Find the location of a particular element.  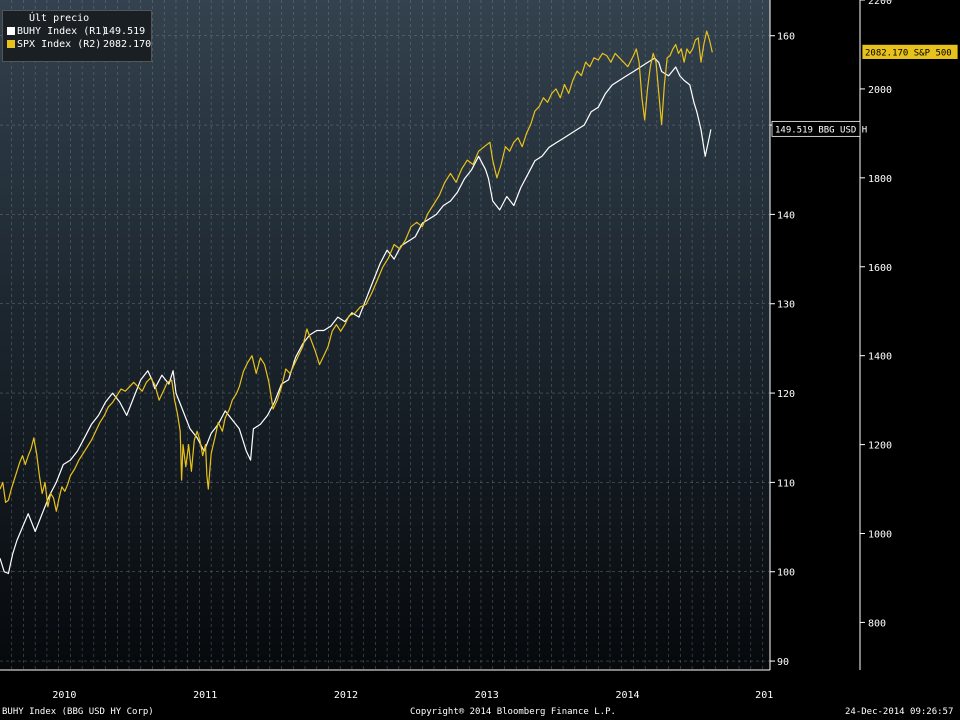

r2-tick-label: 1600 is located at coordinates (880, 268).